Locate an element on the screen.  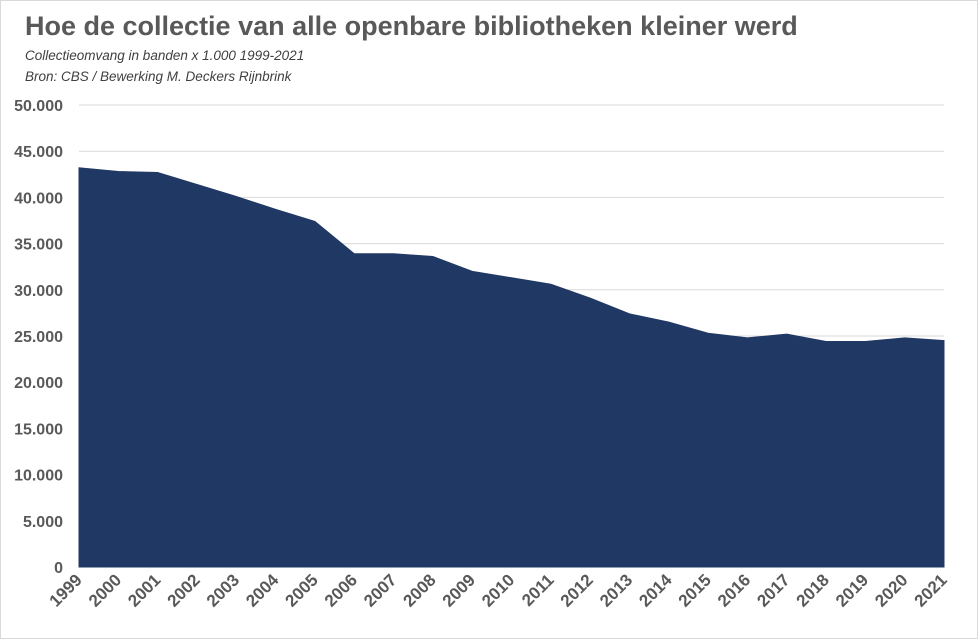
x-tick-label: 2018 is located at coordinates (813, 590).